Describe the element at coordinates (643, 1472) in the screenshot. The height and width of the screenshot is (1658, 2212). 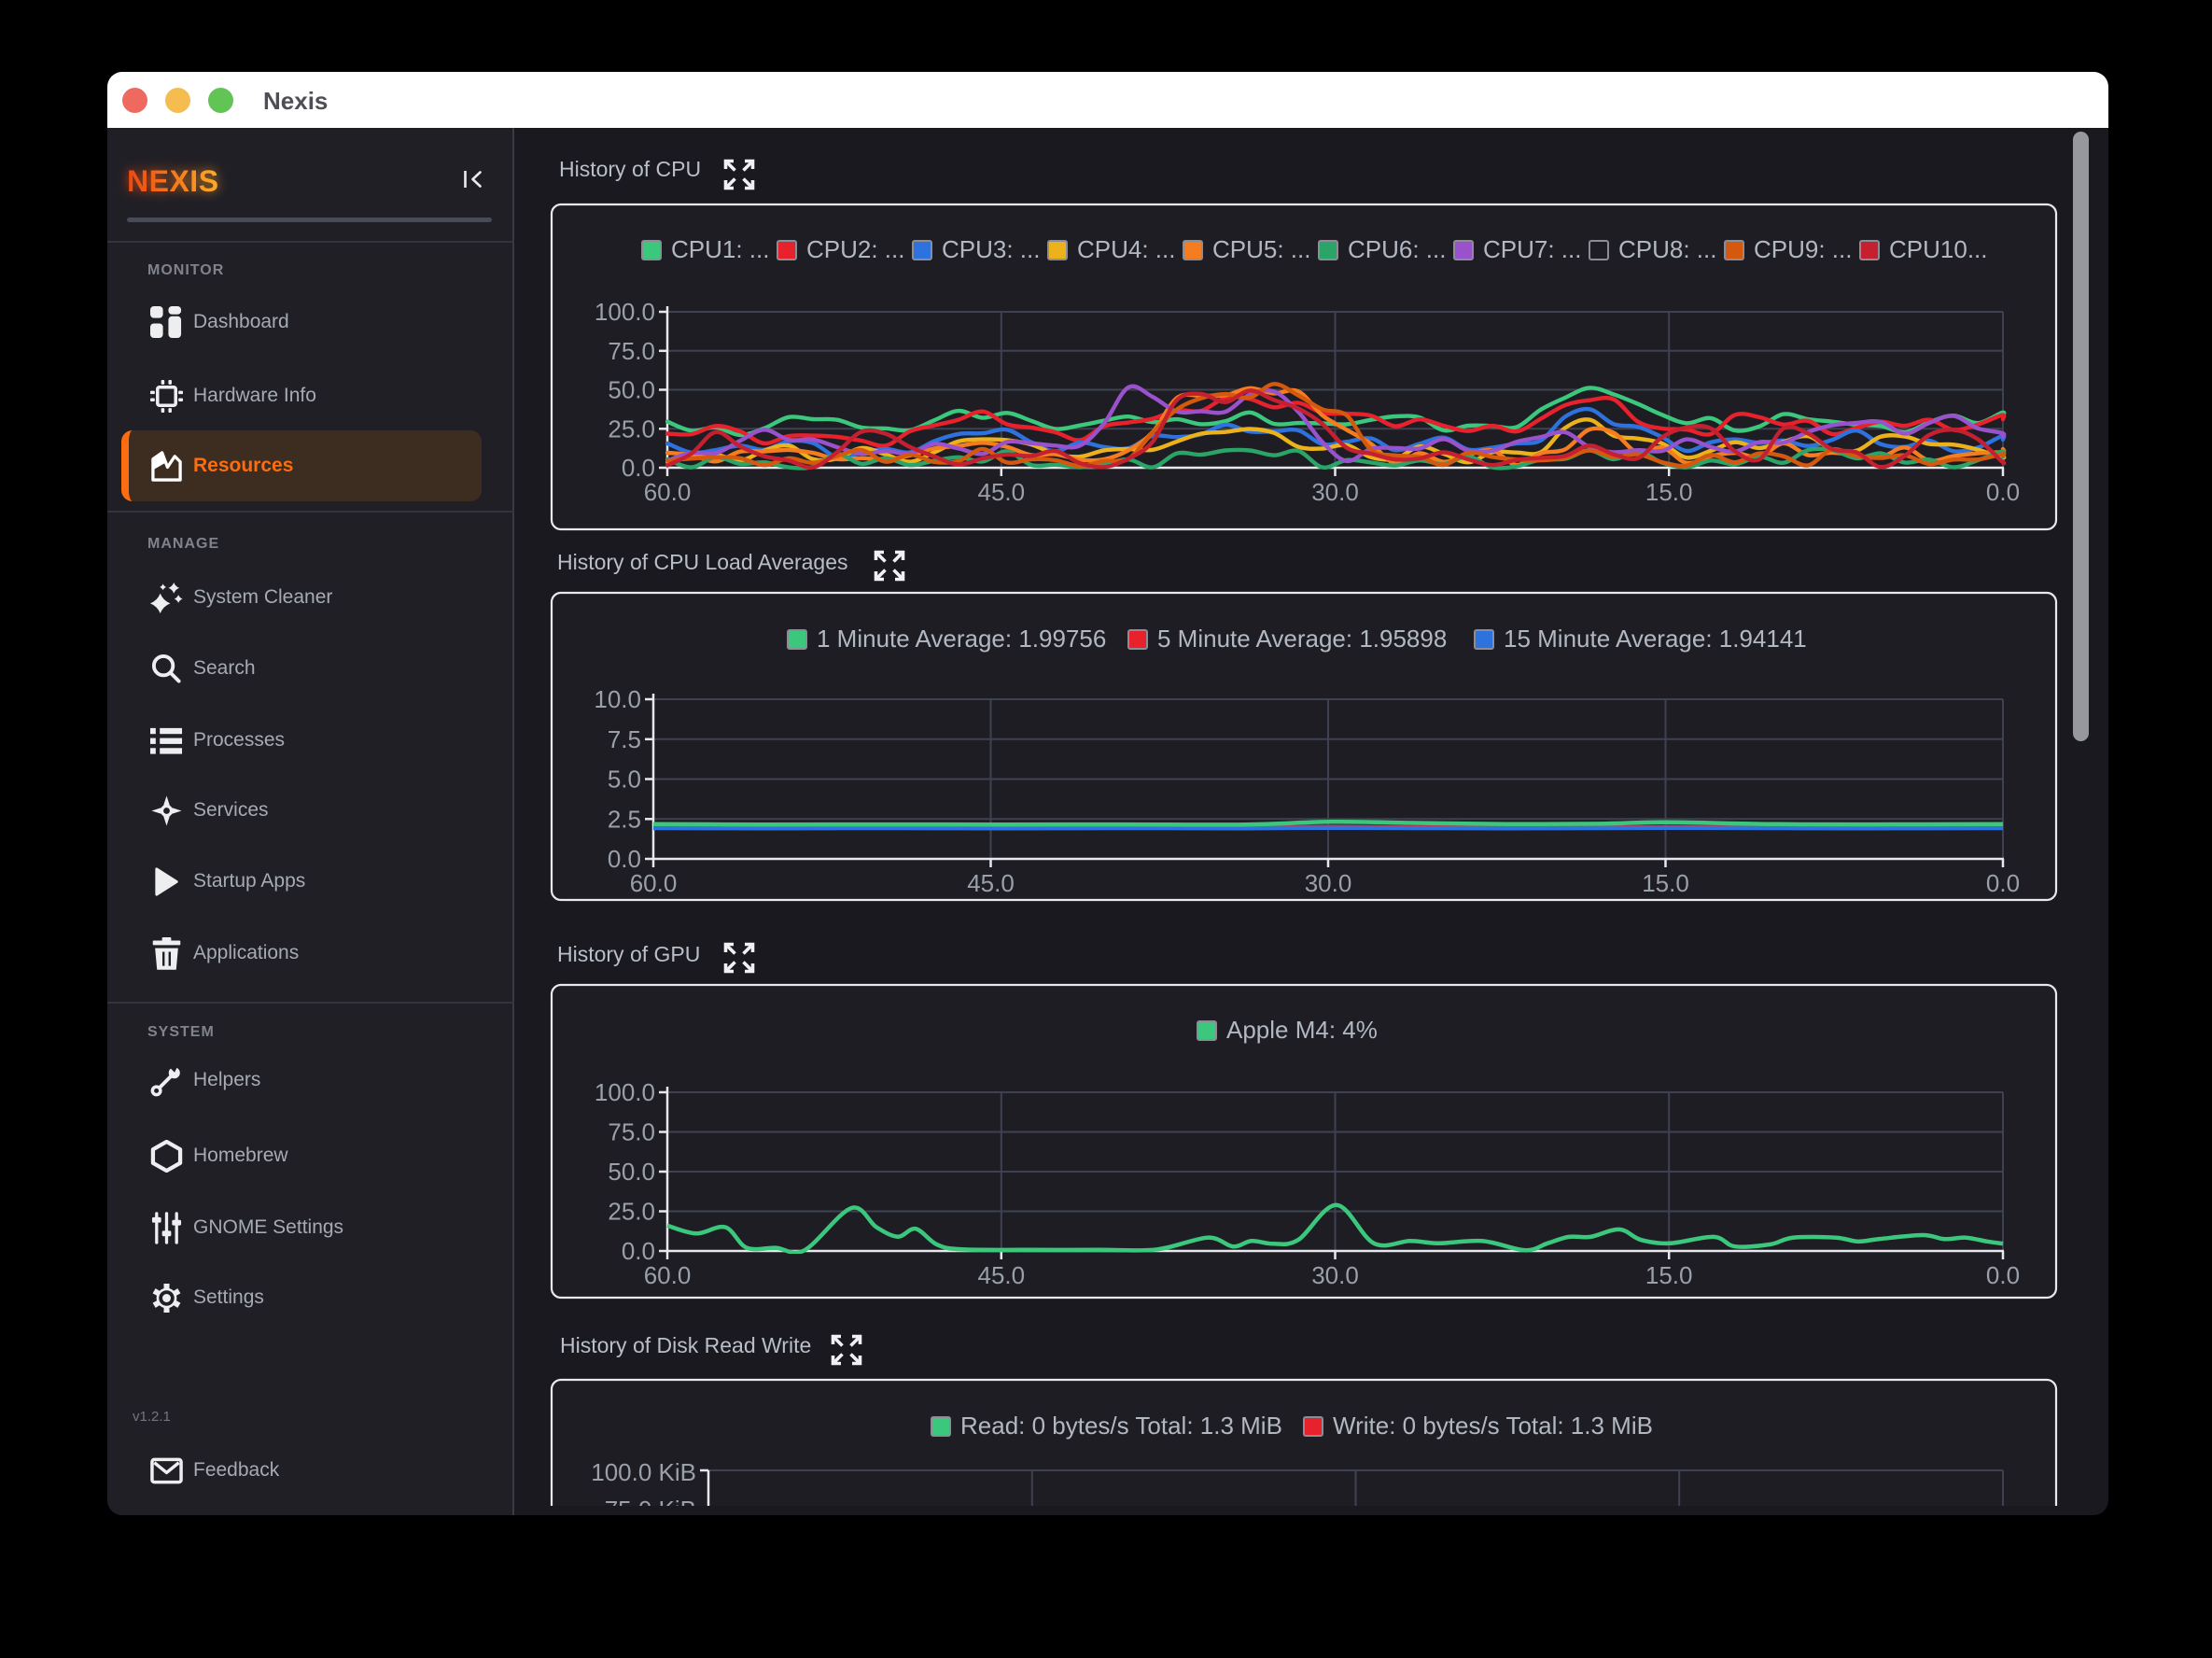
I see `svg-text: 100.0 KiB` at that location.